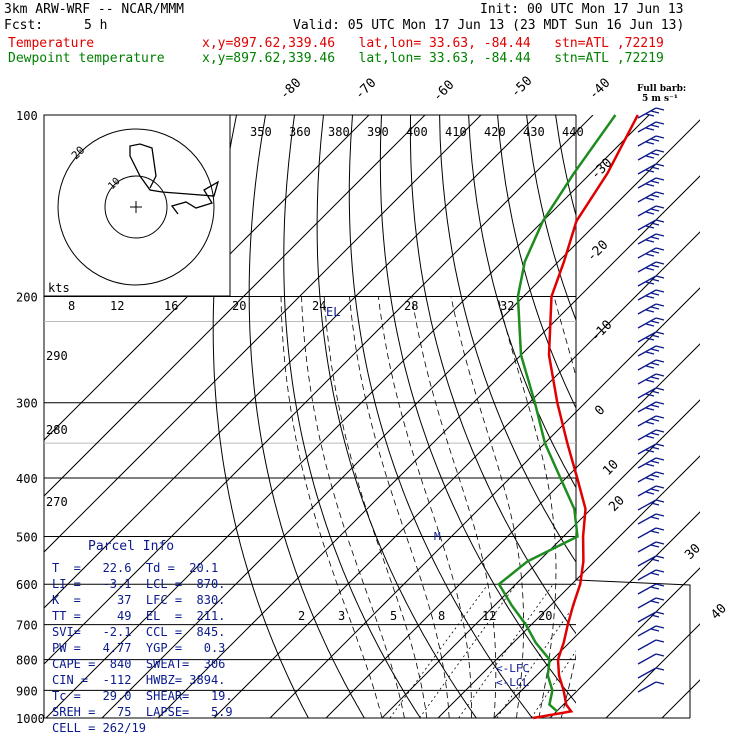  What do you see at coordinates (339, 132) in the screenshot?
I see `theta-label: 380` at bounding box center [339, 132].